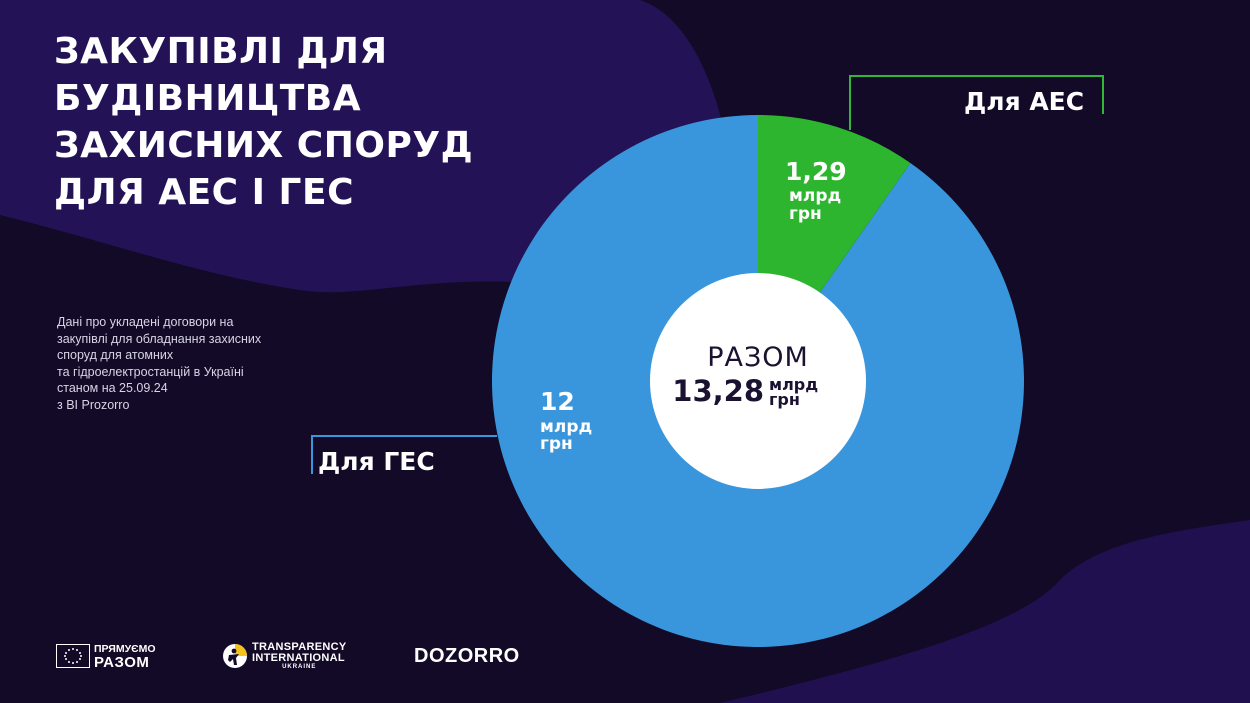 The width and height of the screenshot is (1250, 703). Describe the element at coordinates (221, 75) in the screenshot. I see `title-line-1: ЗАКУПІВЛІ ДЛЯ БУДІВНИЦТВА` at that location.